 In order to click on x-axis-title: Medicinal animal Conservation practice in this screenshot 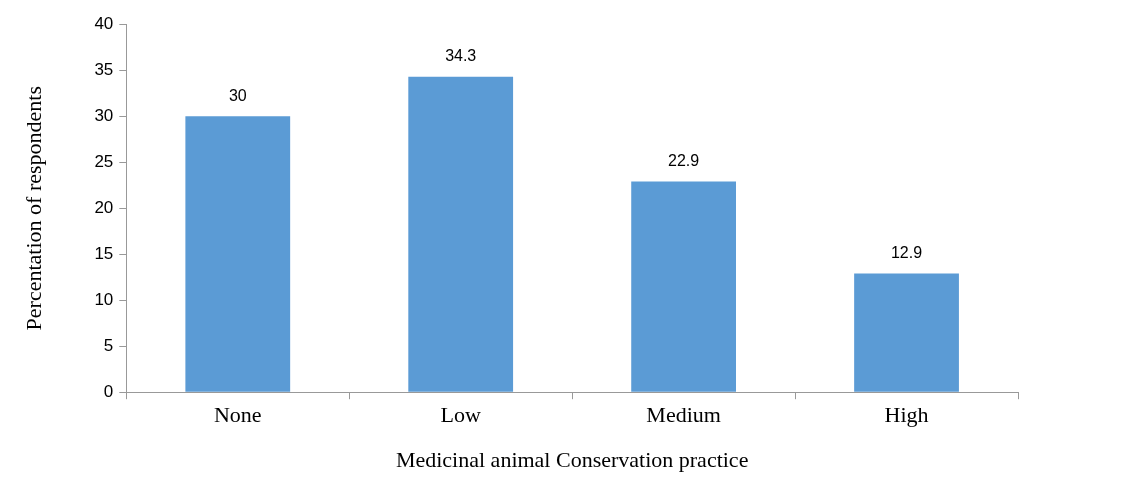, I will do `click(572, 459)`.